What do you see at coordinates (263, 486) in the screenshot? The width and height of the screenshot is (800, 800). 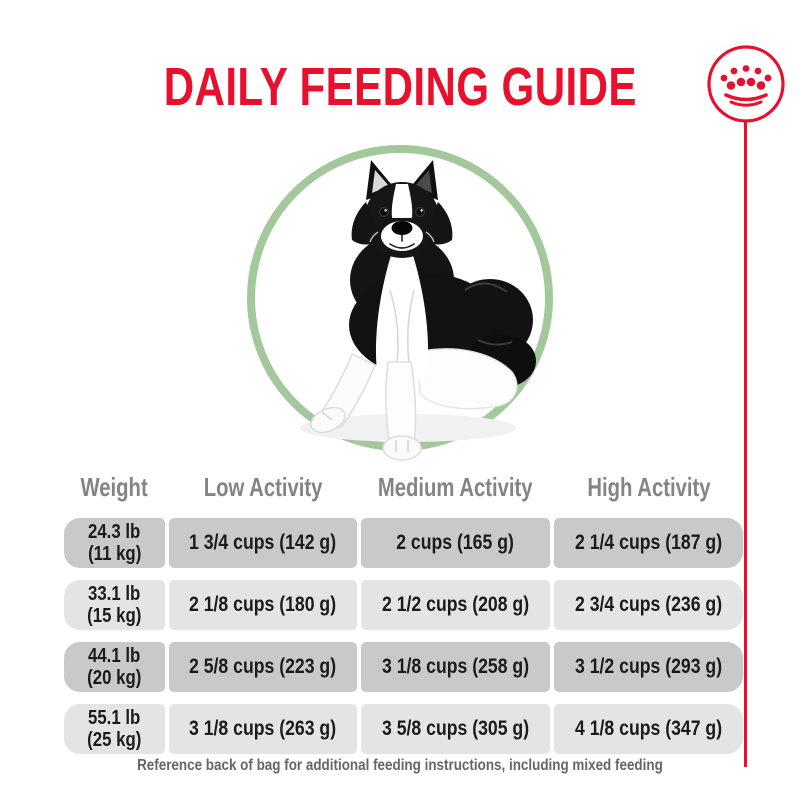 I see `column-header-low-activity: Low Activity` at bounding box center [263, 486].